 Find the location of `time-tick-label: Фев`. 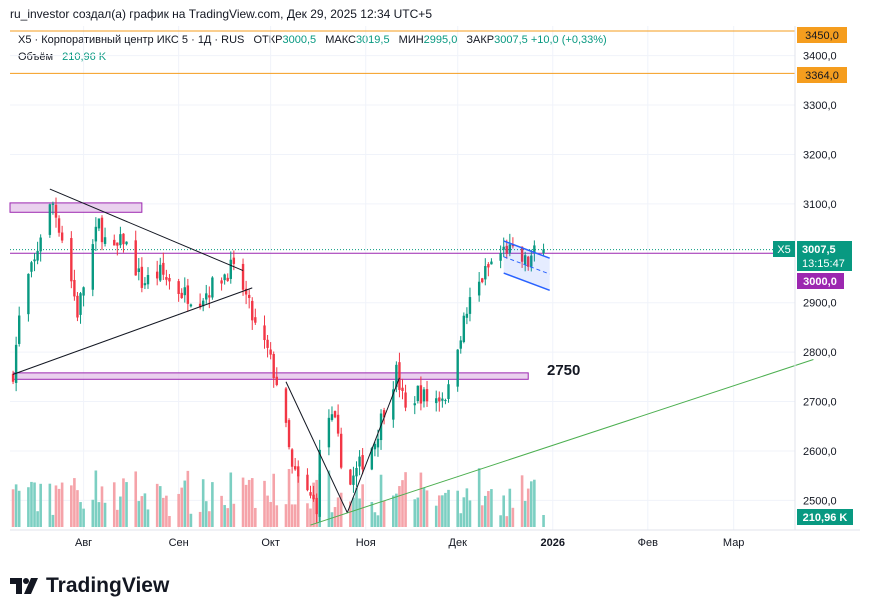

time-tick-label: Фев is located at coordinates (648, 543).